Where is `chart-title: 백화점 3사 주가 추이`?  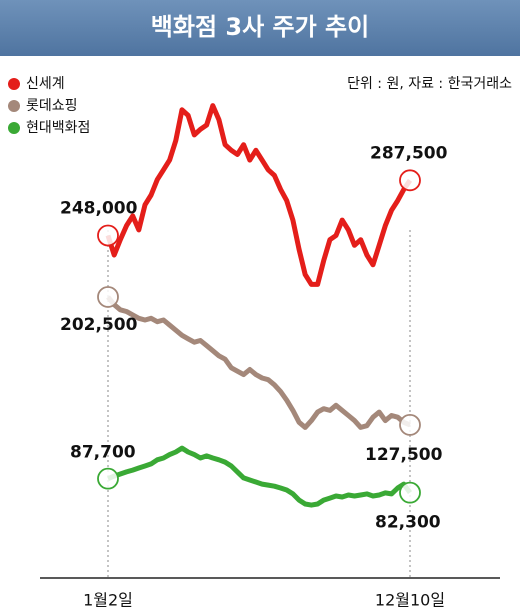
chart-title: 백화점 3사 주가 추이 is located at coordinates (260, 27).